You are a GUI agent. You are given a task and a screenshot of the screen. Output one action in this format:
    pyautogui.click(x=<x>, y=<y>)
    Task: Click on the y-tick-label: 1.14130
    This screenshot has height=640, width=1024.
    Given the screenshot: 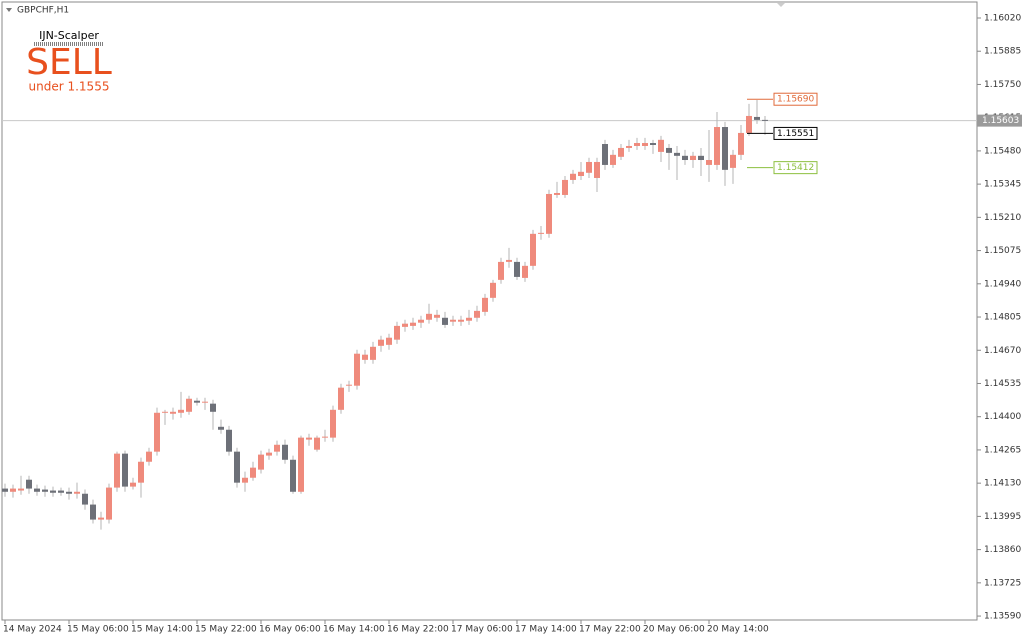 What is the action you would take?
    pyautogui.click(x=1002, y=484)
    